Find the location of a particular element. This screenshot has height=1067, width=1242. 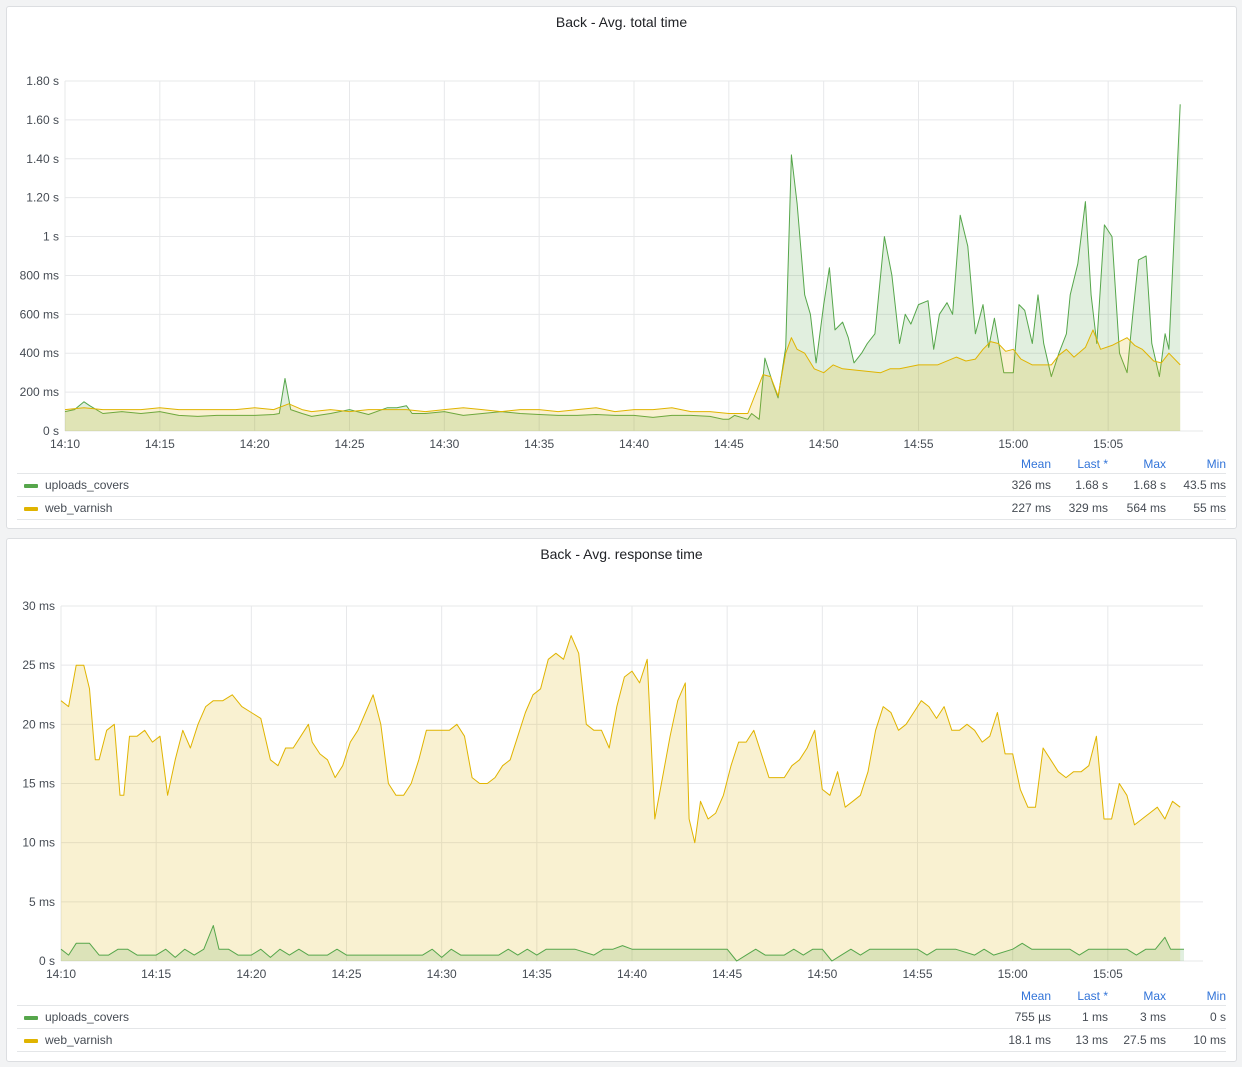

y-tick-label: 15 ms is located at coordinates (38, 784).